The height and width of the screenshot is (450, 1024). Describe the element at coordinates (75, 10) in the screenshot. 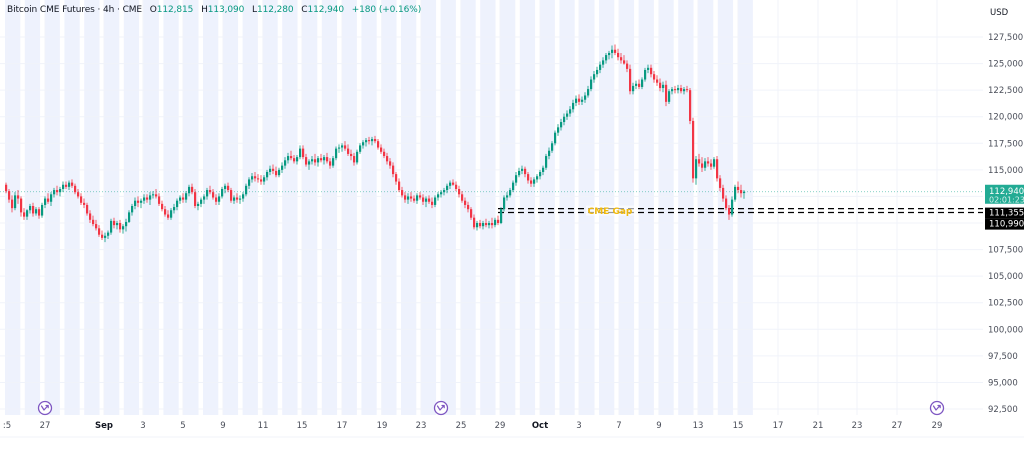

I see `symbol-title: Bitcoin CME Futures · 4h · CME` at that location.